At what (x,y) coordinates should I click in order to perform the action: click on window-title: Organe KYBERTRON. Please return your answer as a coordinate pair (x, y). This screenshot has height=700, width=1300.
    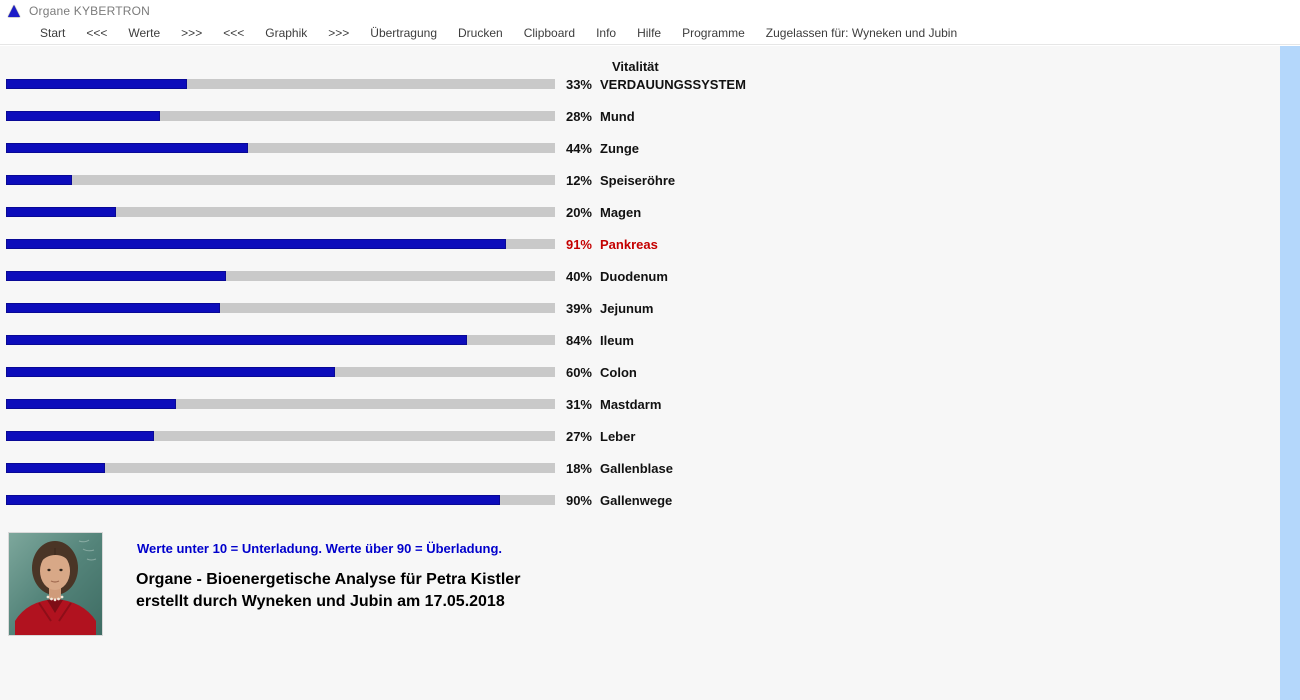
    Looking at the image, I should click on (90, 11).